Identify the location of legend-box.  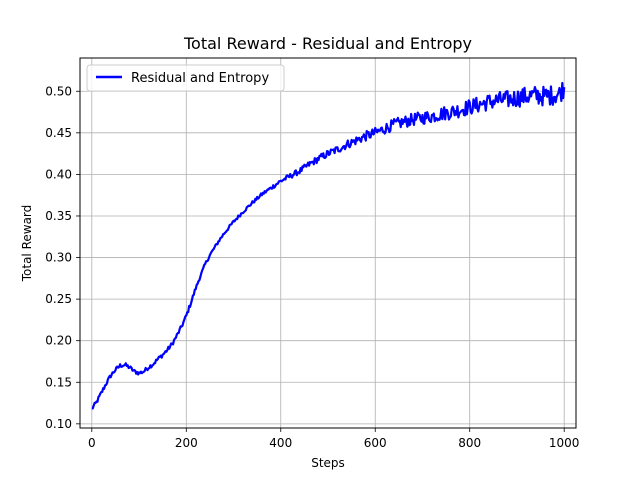
(185, 78).